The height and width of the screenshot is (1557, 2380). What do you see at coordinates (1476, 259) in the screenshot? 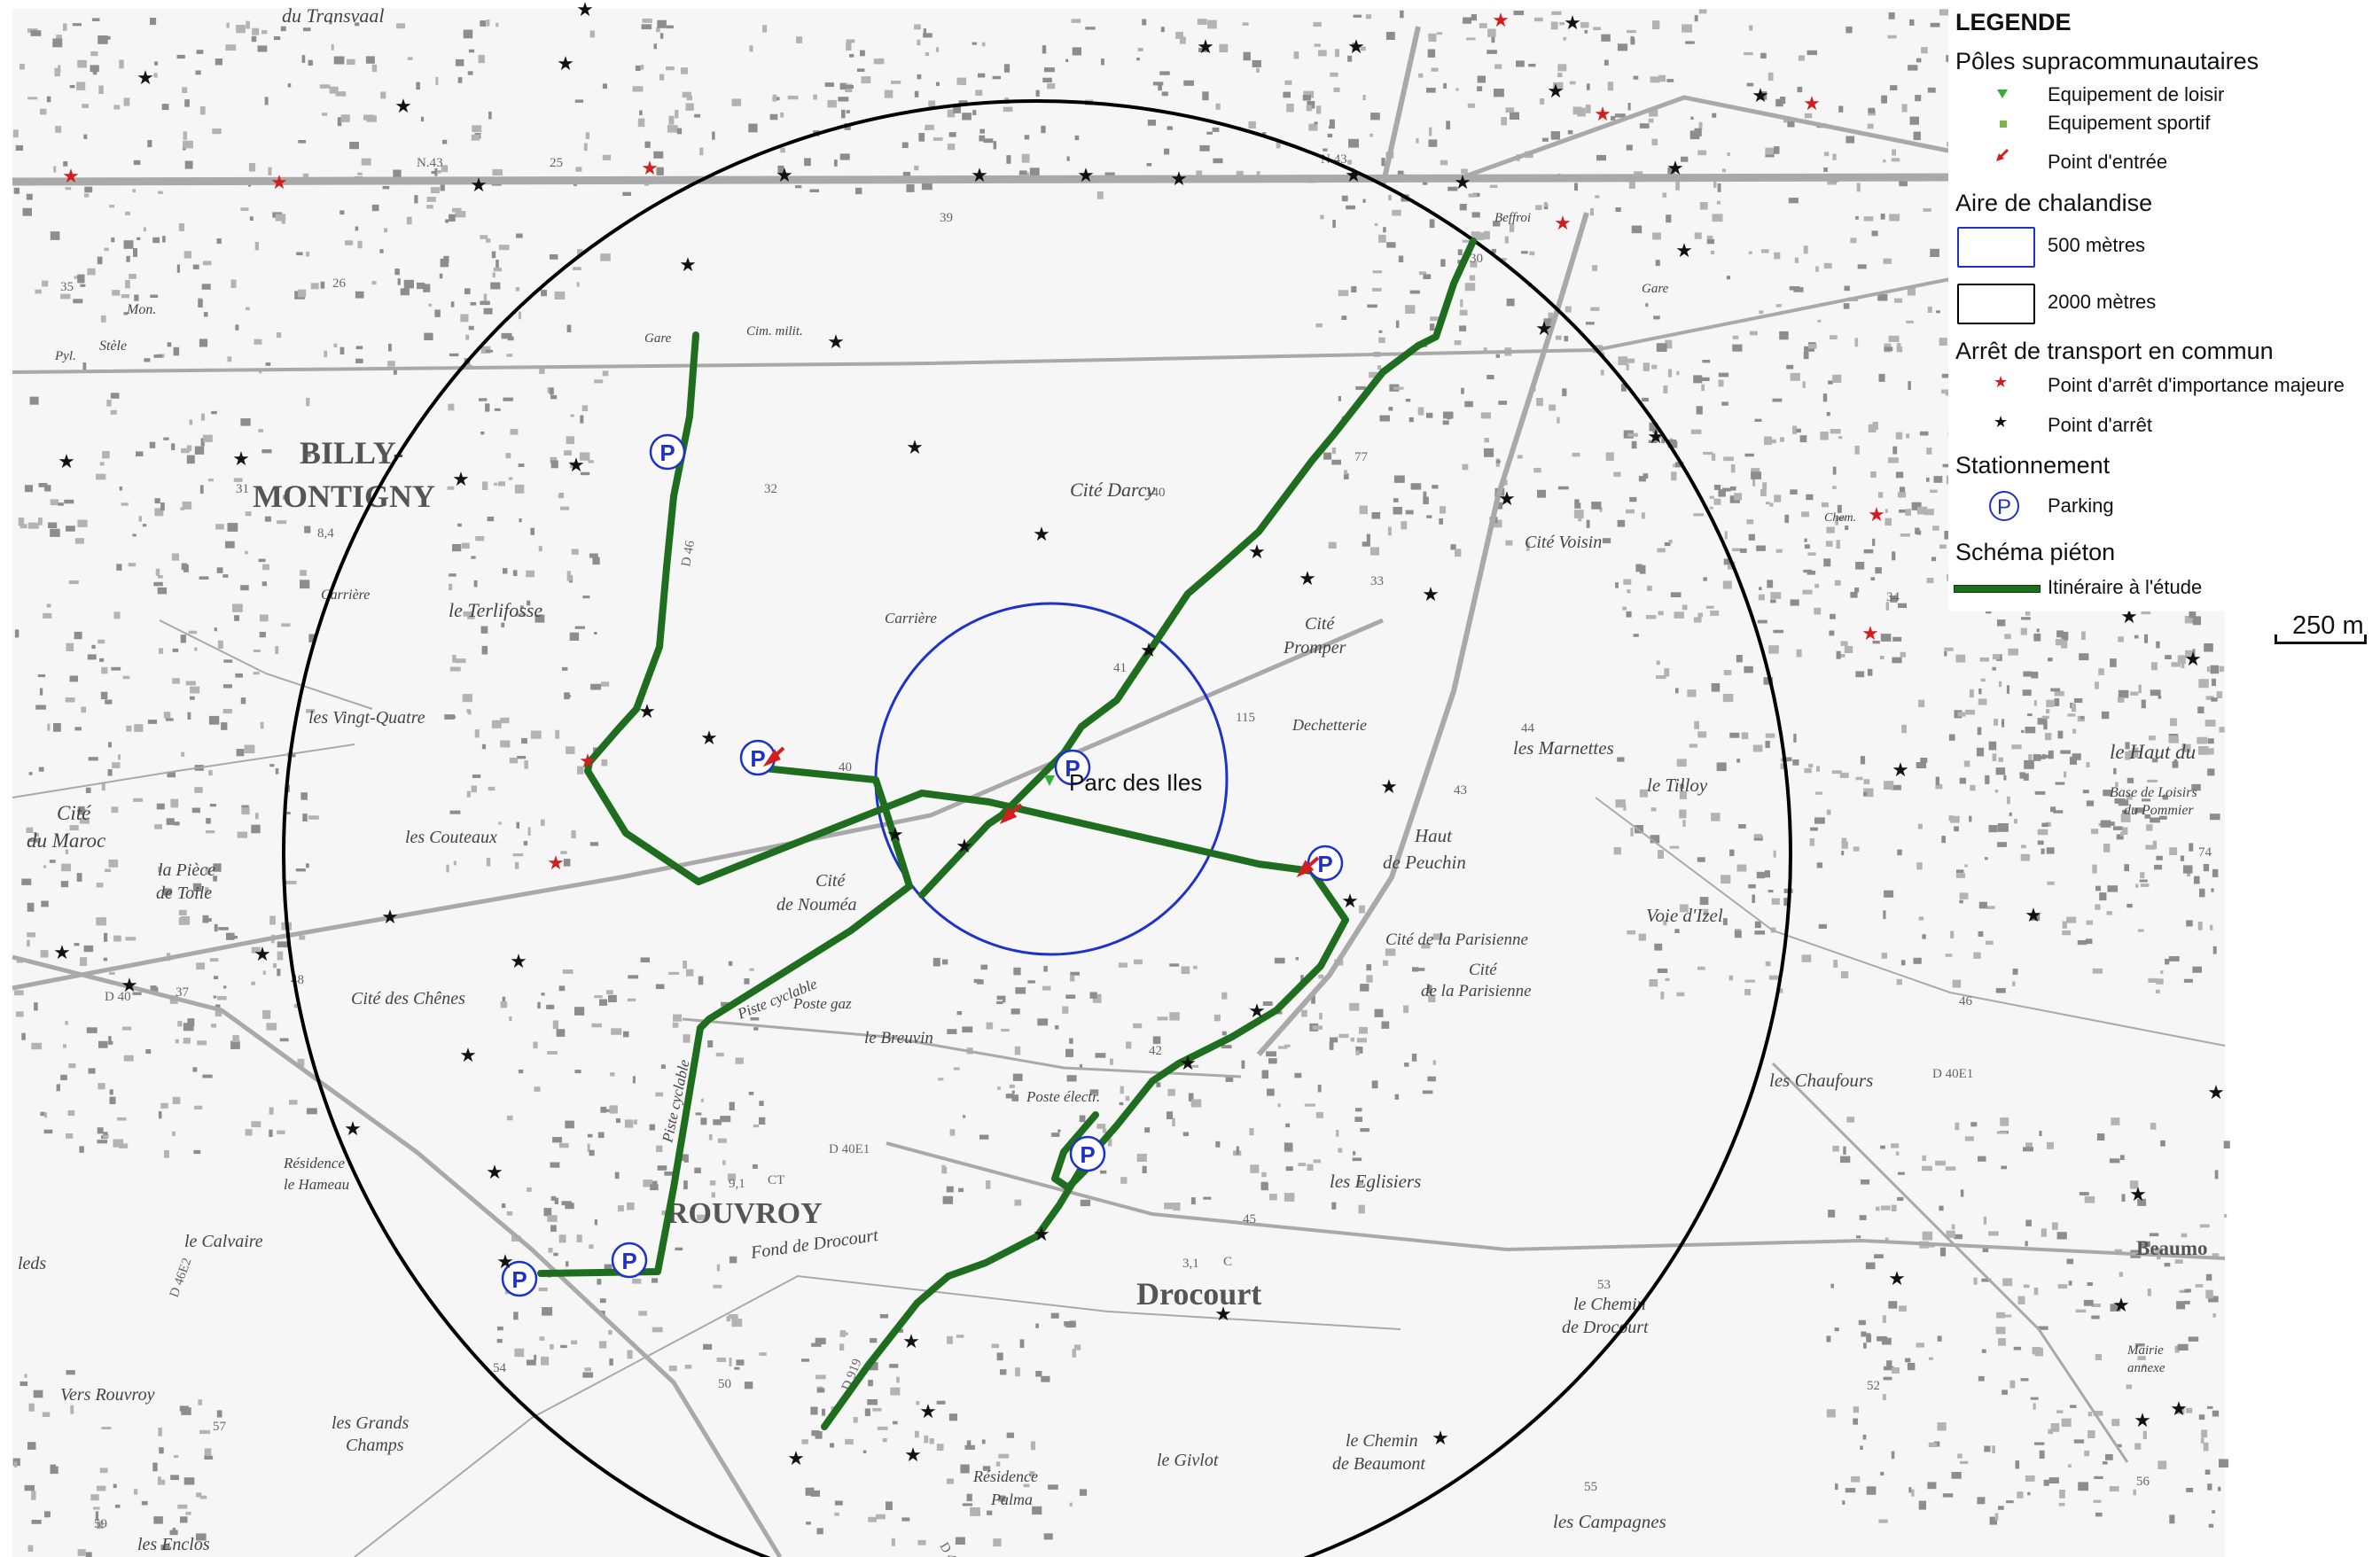
I see `label-30: 30` at bounding box center [1476, 259].